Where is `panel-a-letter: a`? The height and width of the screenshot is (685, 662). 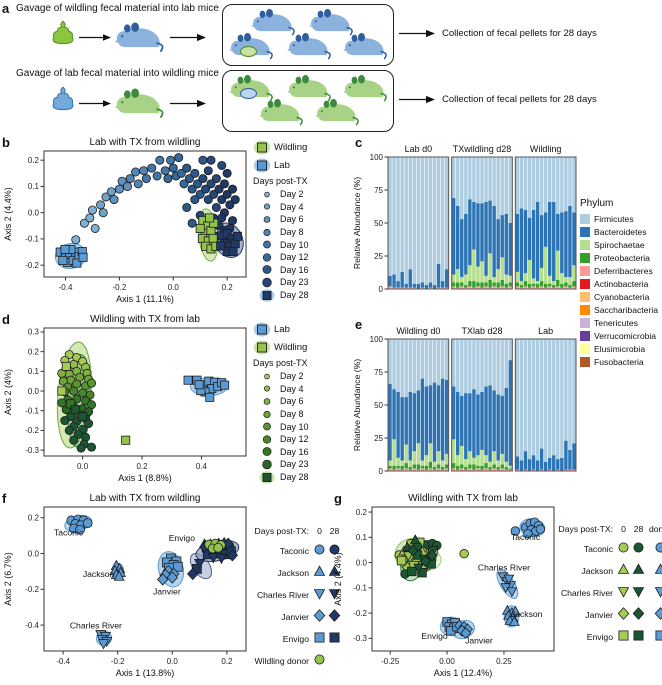
panel-a-letter: a is located at coordinates (6, 8).